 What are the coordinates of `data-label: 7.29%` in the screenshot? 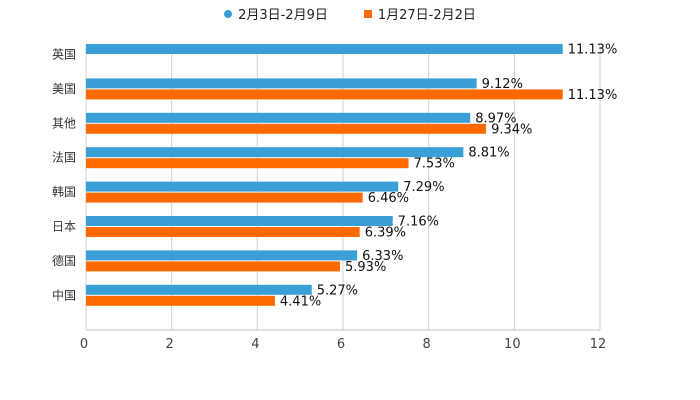 It's located at (423, 187).